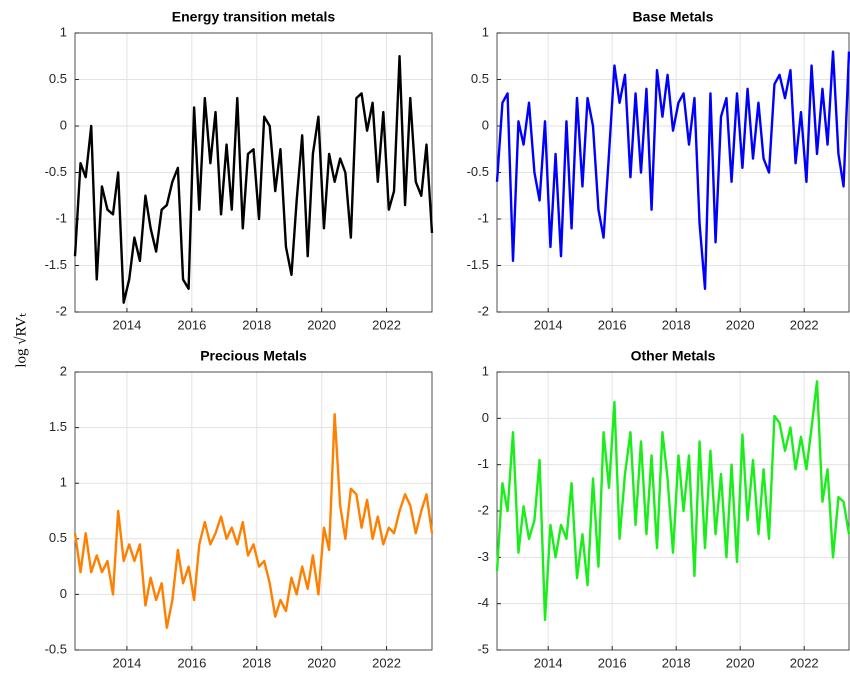 This screenshot has width=850, height=679. I want to click on chart-title: Precious Metals, so click(253, 356).